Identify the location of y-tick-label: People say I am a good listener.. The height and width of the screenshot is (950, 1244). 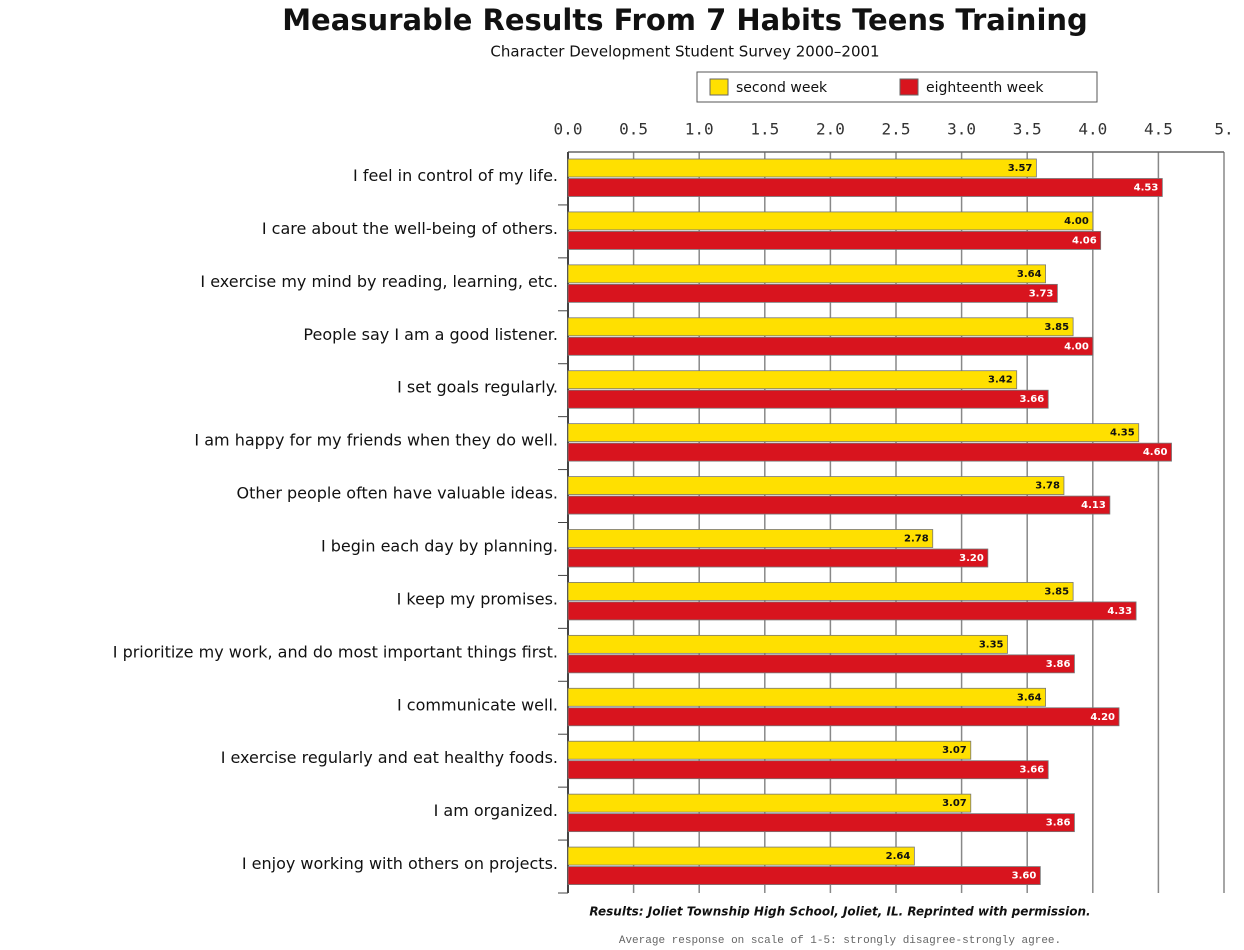
(430, 334).